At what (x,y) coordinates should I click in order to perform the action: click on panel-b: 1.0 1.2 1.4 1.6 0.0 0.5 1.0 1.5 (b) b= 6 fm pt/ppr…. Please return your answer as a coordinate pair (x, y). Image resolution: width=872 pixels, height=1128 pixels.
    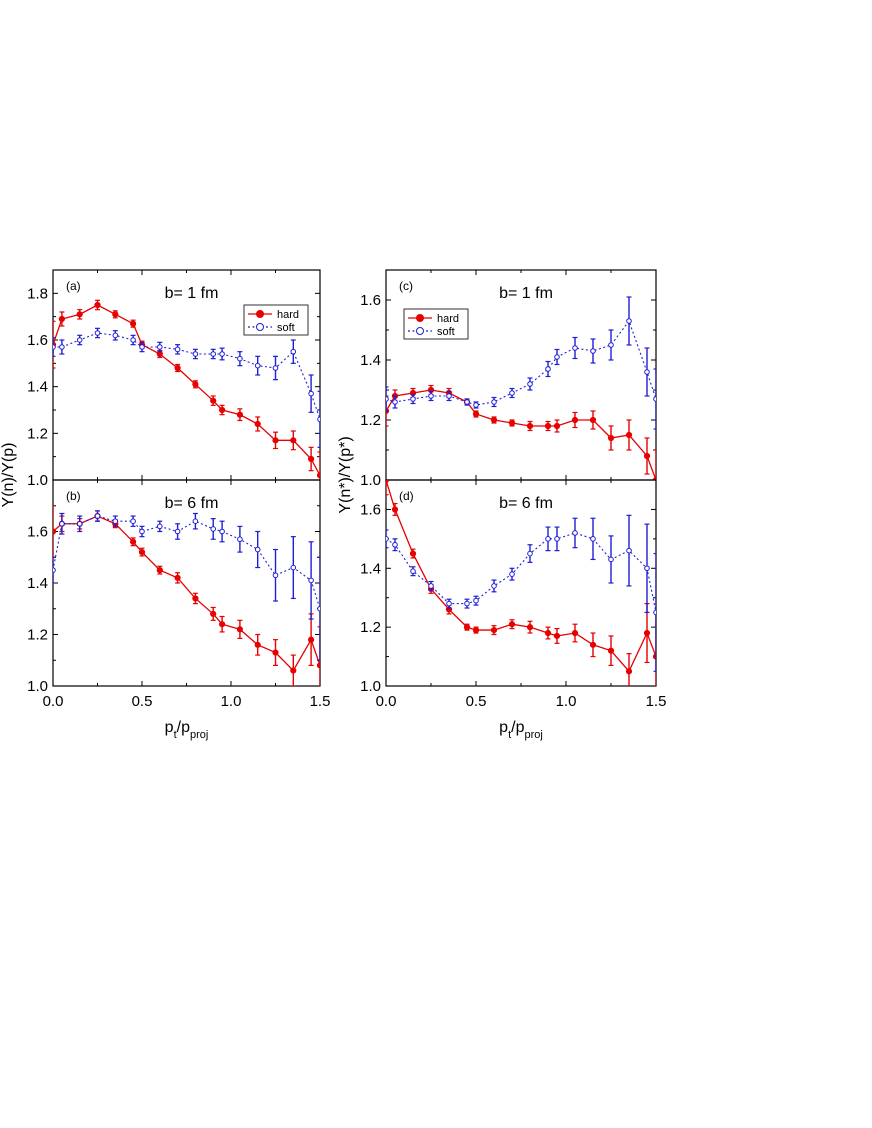
    Looking at the image, I should click on (178, 610).